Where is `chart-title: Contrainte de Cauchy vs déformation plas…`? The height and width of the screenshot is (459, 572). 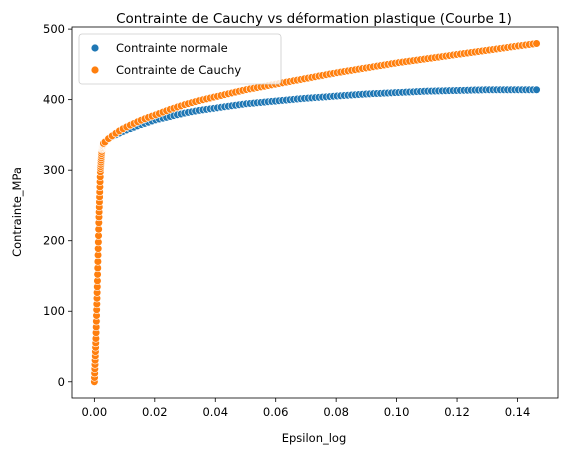 chart-title: Contrainte de Cauchy vs déformation plas… is located at coordinates (314, 19).